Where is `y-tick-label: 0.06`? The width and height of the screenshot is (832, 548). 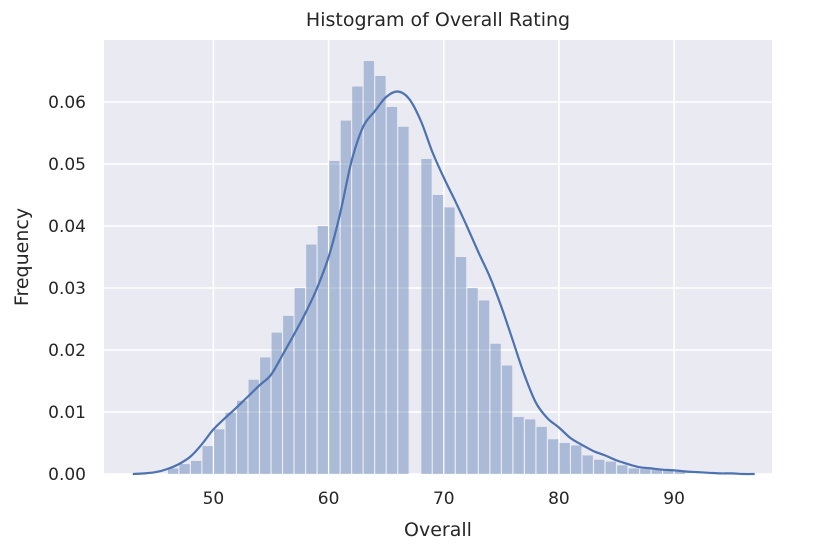 y-tick-label: 0.06 is located at coordinates (67, 103).